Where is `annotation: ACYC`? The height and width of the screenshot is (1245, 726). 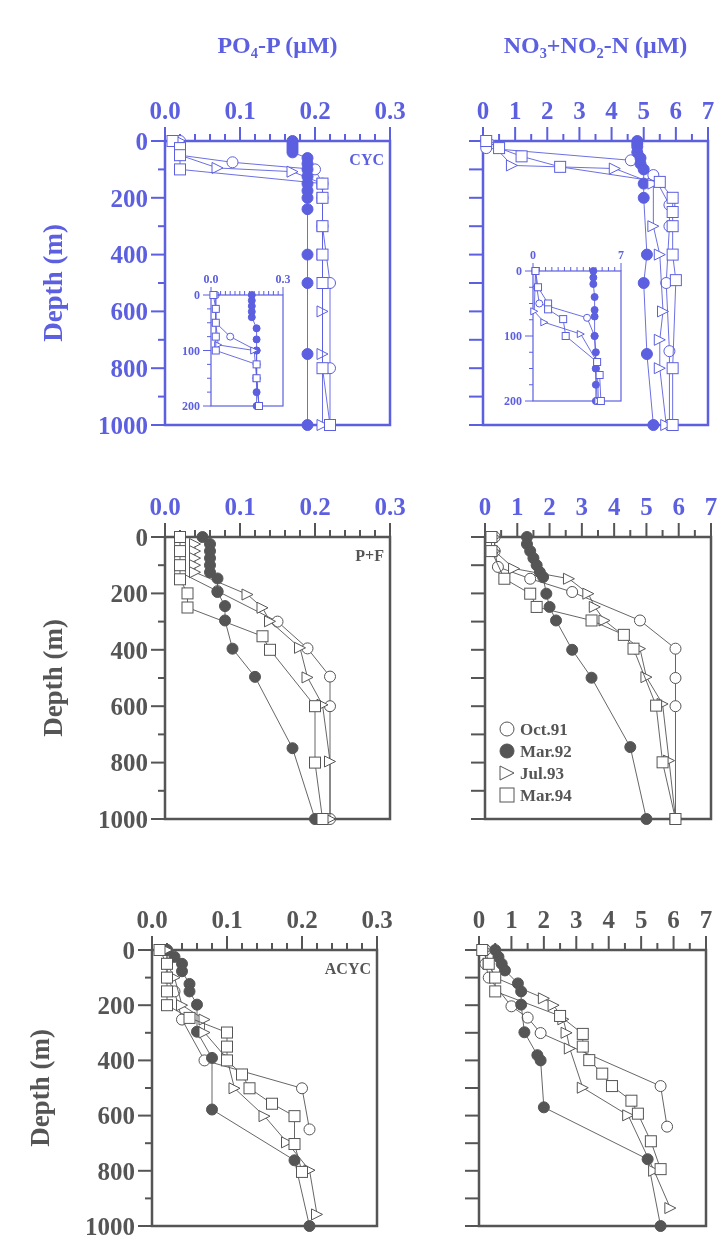 annotation: ACYC is located at coordinates (347, 968).